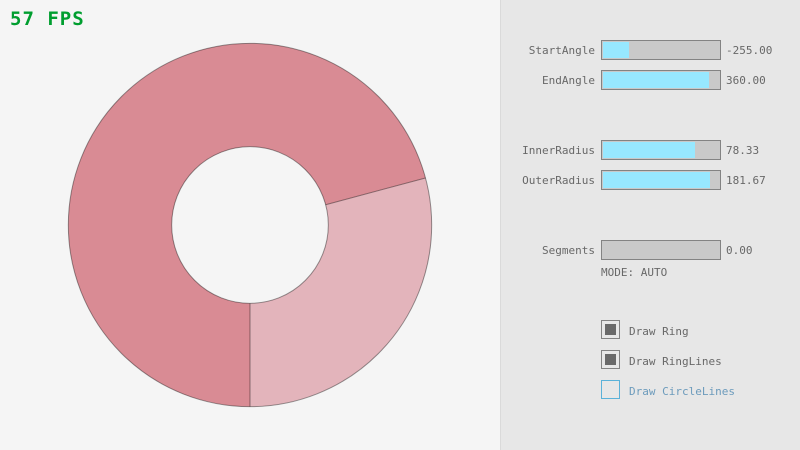  I want to click on segments-slider, so click(661, 250).